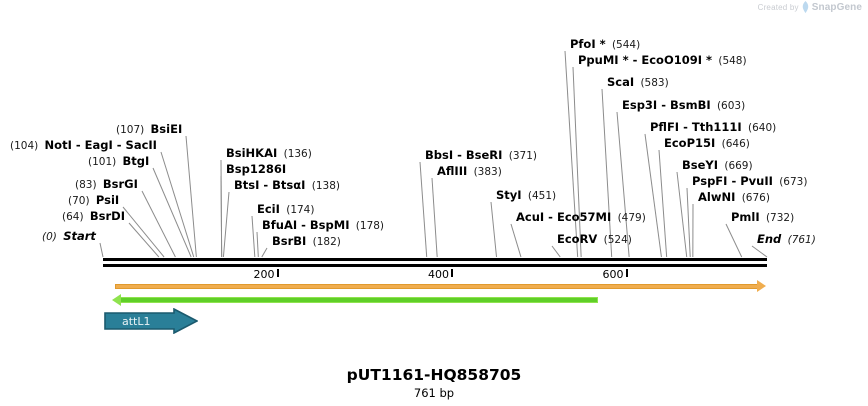  I want to click on enzyme-label: (64) BsrDI, so click(93, 216).